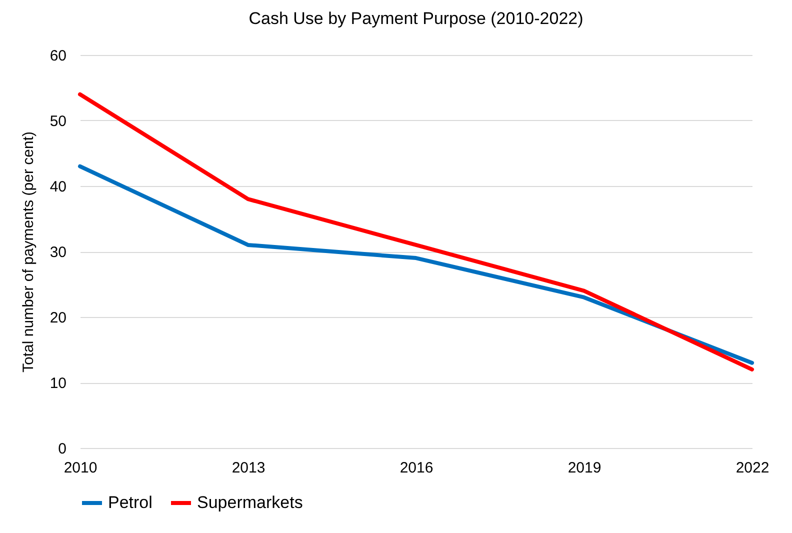  Describe the element at coordinates (58, 252) in the screenshot. I see `y-tick-label: 30` at that location.